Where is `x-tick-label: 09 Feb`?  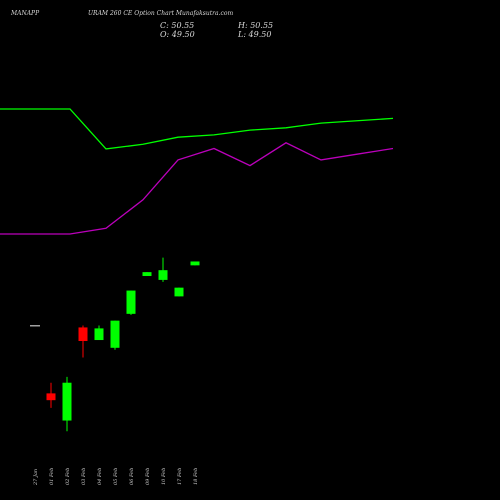
x-tick-label: 09 Feb is located at coordinates (148, 476).